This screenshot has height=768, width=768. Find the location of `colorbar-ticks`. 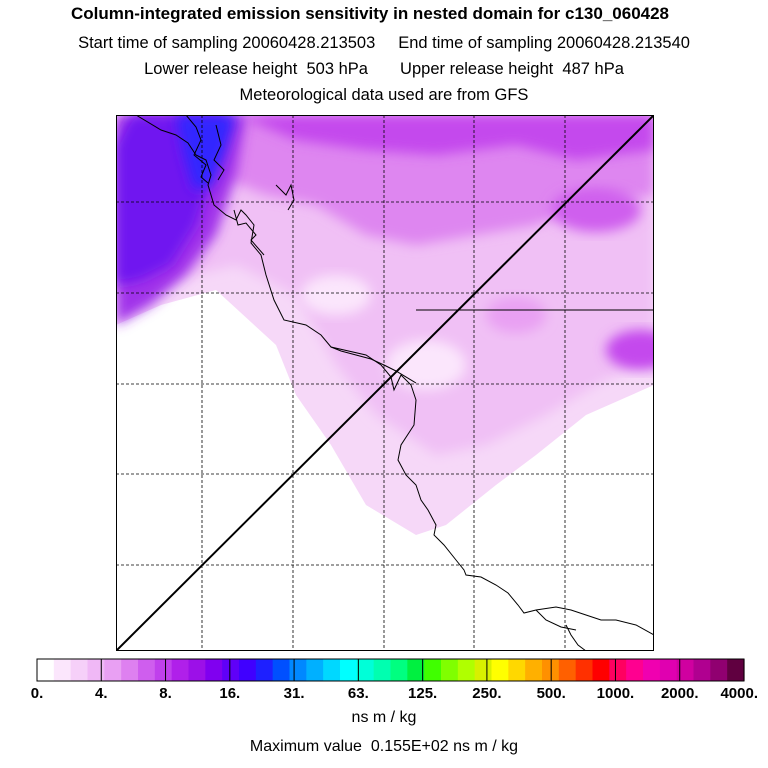

colorbar-ticks is located at coordinates (390, 670).